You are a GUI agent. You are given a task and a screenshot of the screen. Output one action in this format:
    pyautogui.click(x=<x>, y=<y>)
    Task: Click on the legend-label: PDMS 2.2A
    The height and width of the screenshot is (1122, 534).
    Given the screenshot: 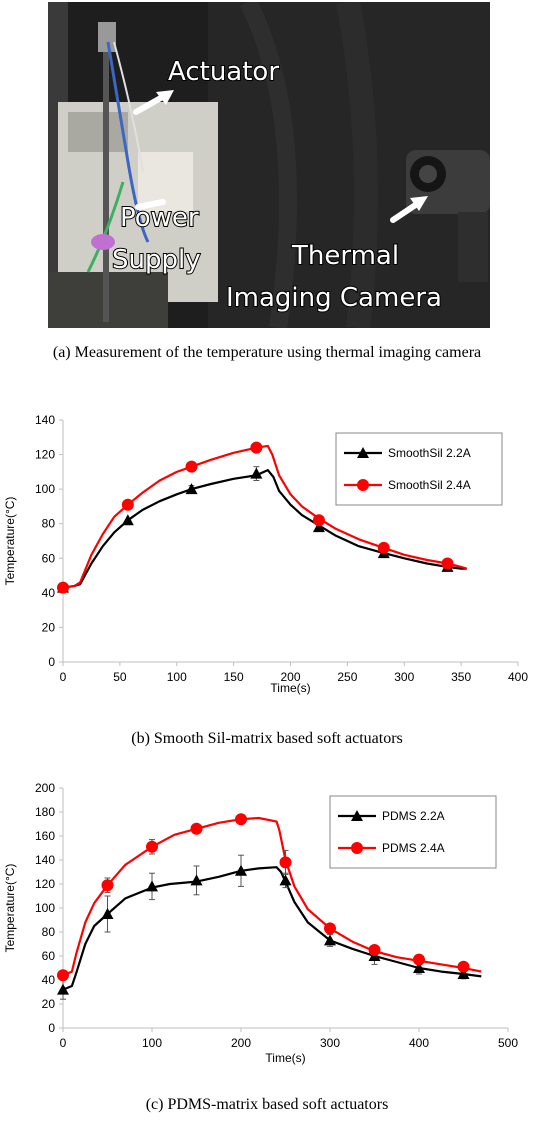 What is the action you would take?
    pyautogui.click(x=413, y=816)
    